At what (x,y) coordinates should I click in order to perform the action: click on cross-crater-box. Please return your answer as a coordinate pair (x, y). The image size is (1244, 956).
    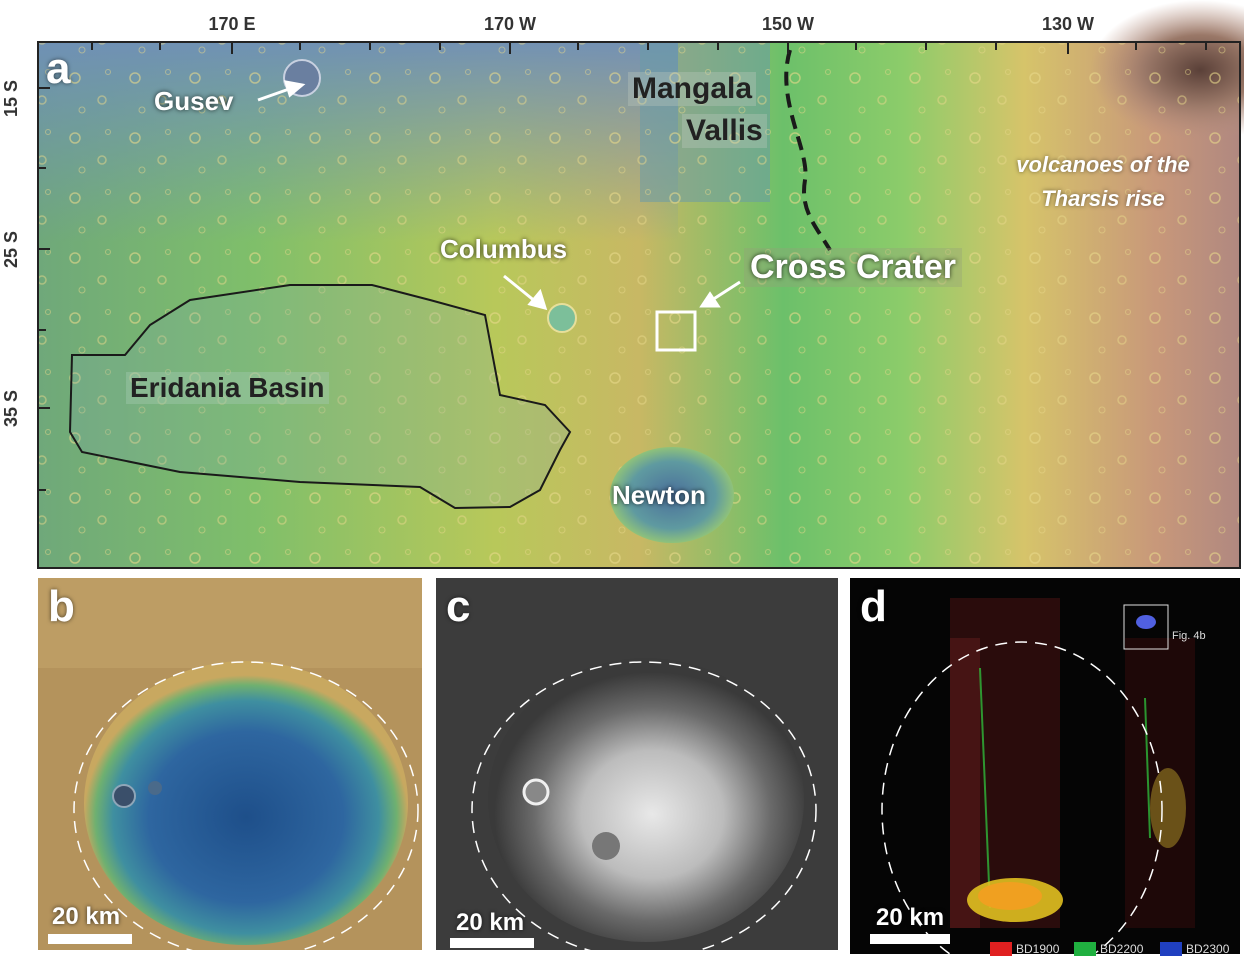
    Looking at the image, I should click on (676, 331).